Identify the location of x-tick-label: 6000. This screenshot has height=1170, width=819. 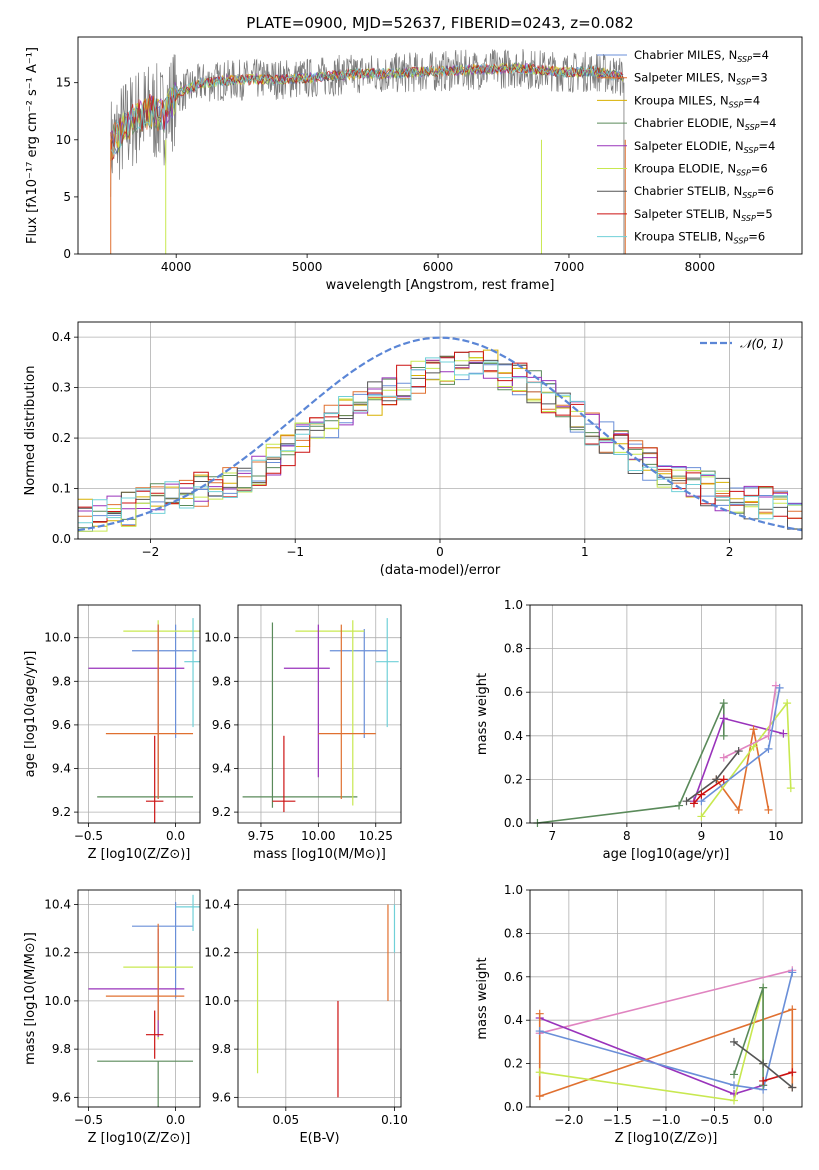
(438, 267).